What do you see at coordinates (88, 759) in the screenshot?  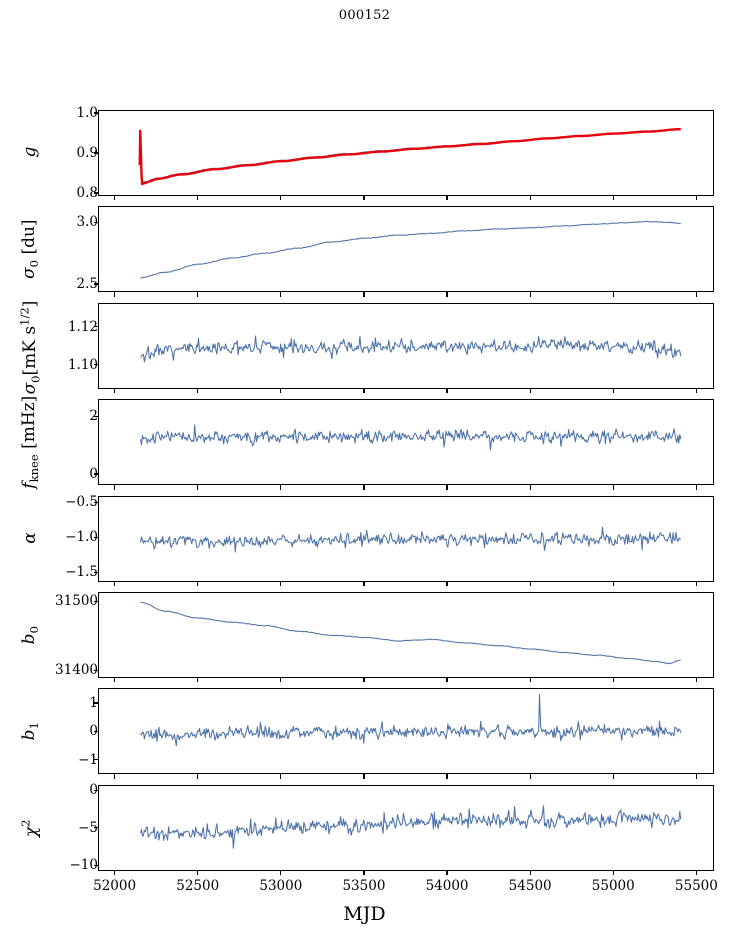 I see `y-tick-label: −1` at bounding box center [88, 759].